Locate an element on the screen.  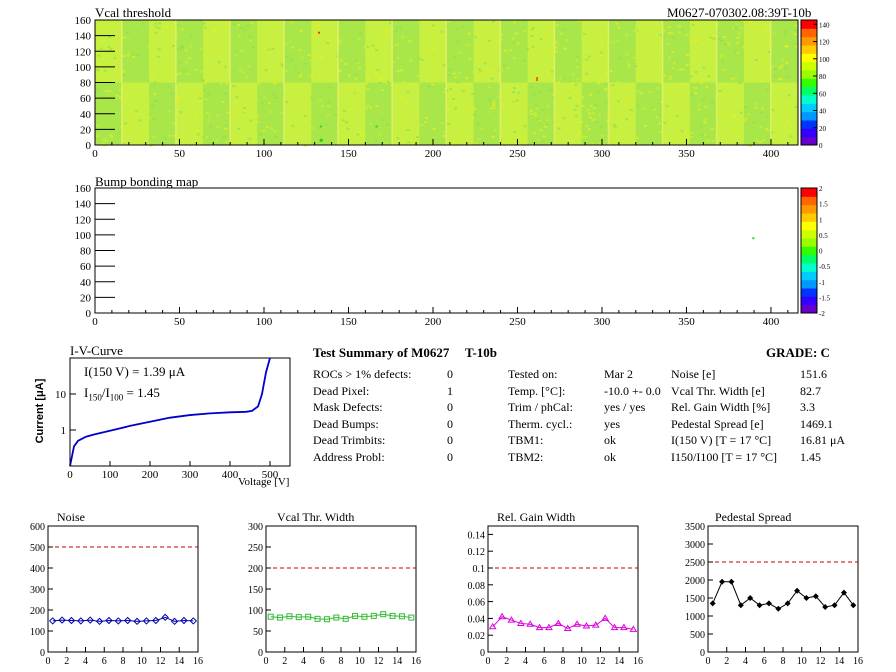
x-tick-label: 2 is located at coordinates (284, 661).